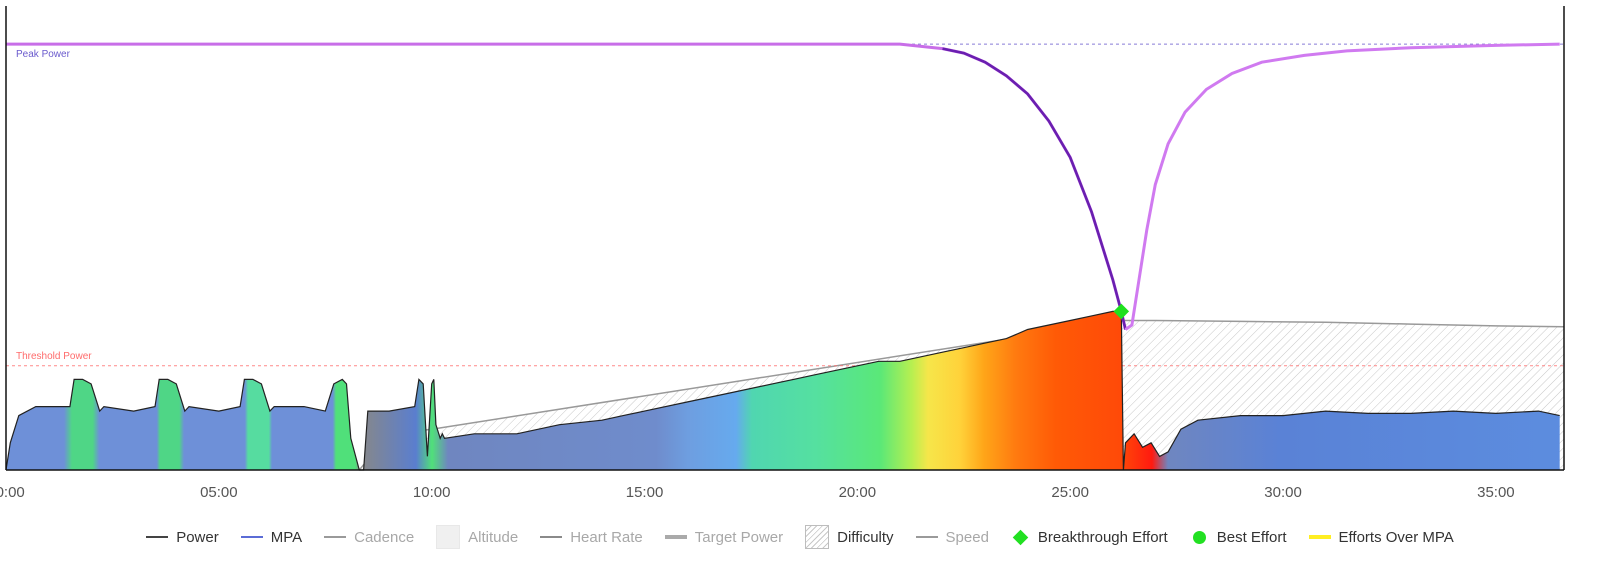  I want to click on legend-item-best-effort: Best Effort, so click(1238, 537).